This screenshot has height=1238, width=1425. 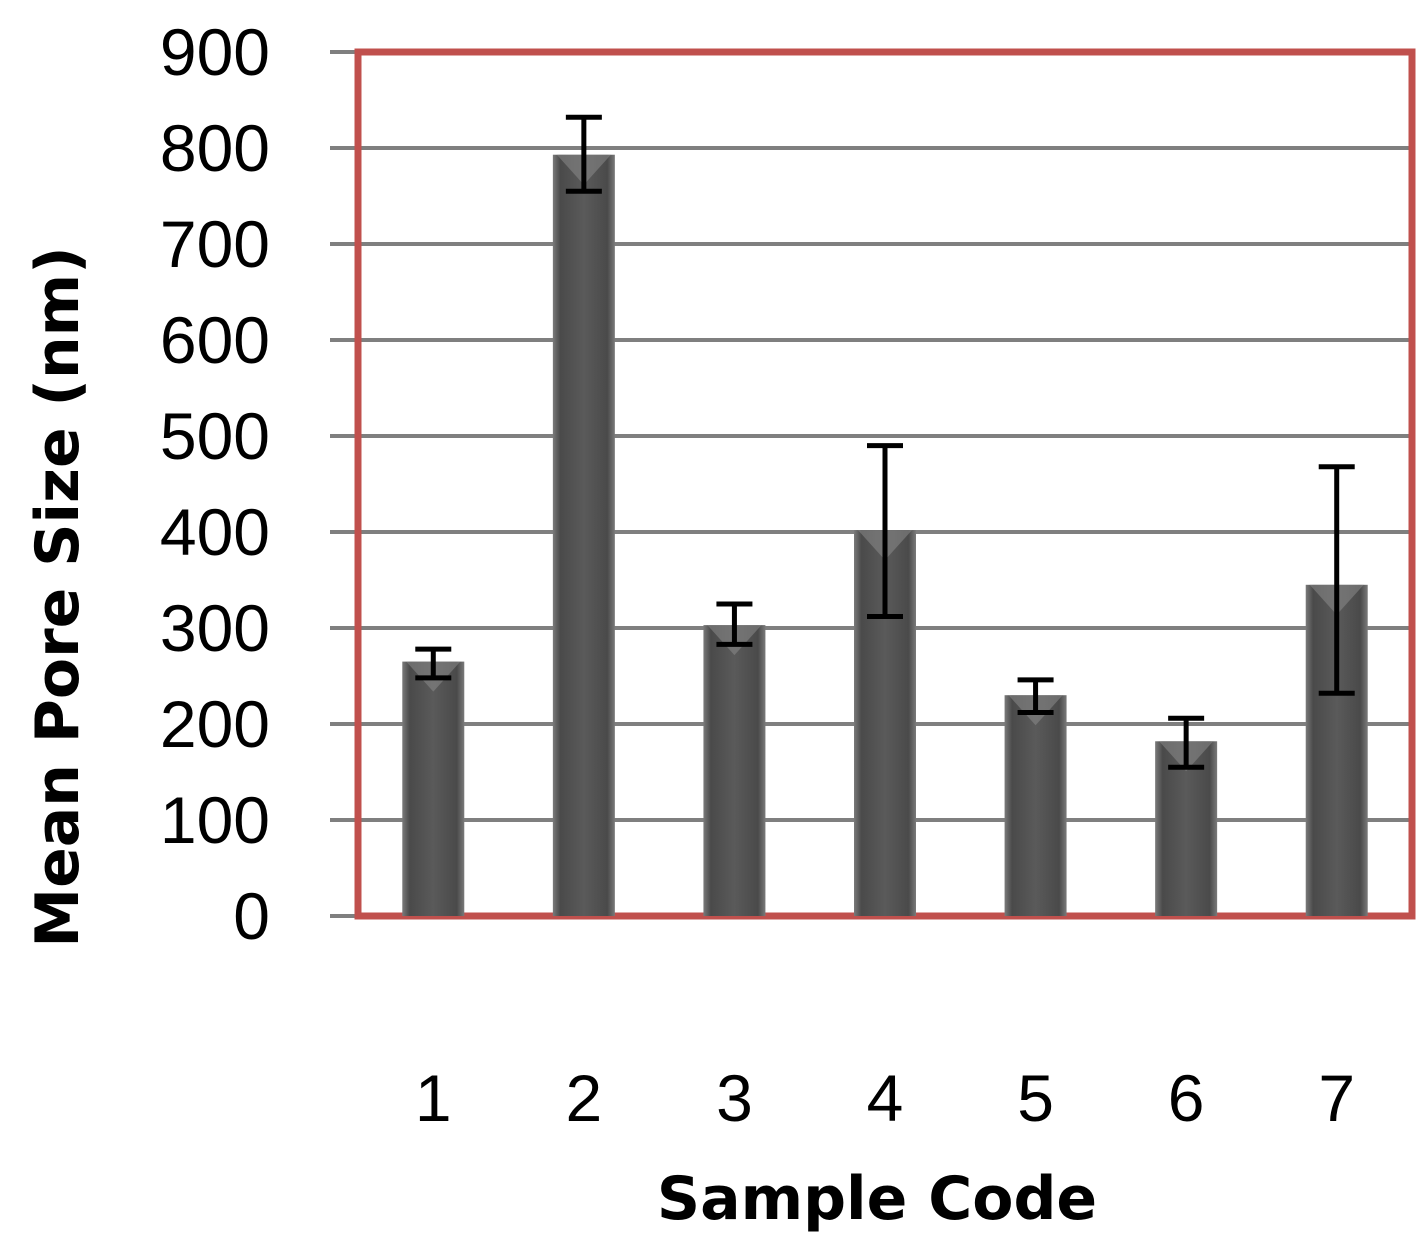 What do you see at coordinates (734, 1098) in the screenshot?
I see `x-tick-label: 3` at bounding box center [734, 1098].